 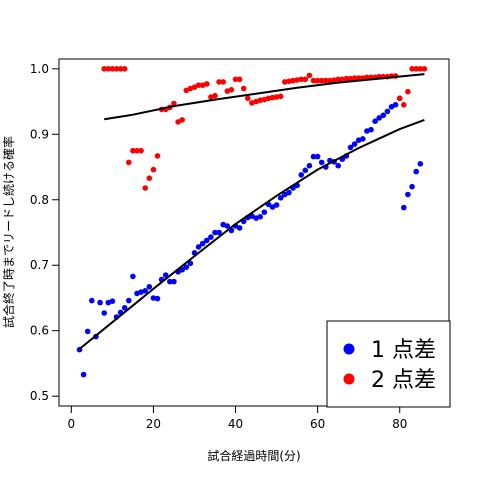 I want to click on x-tick-label: 80, so click(x=399, y=424).